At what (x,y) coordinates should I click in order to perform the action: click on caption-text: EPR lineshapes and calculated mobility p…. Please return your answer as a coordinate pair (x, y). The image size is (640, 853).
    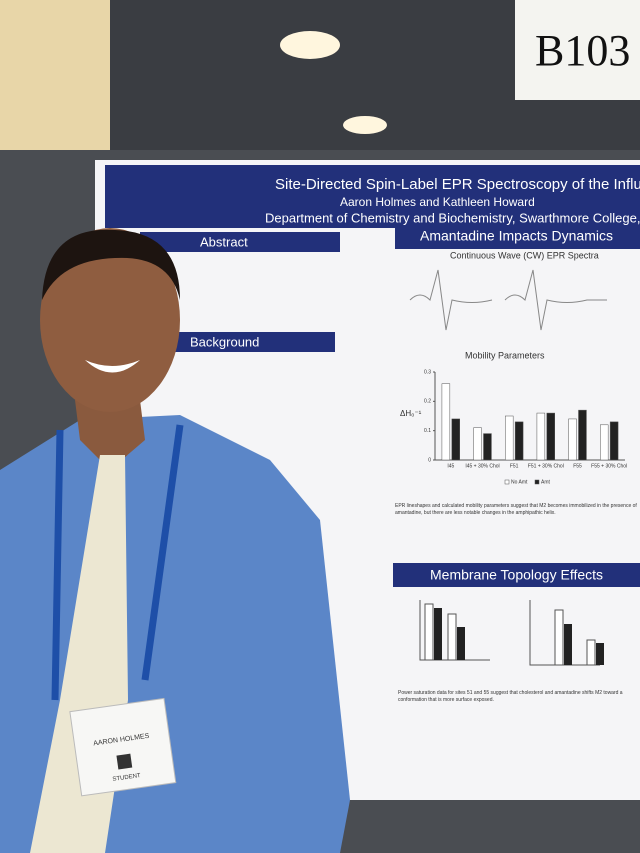
    Looking at the image, I should click on (516, 509).